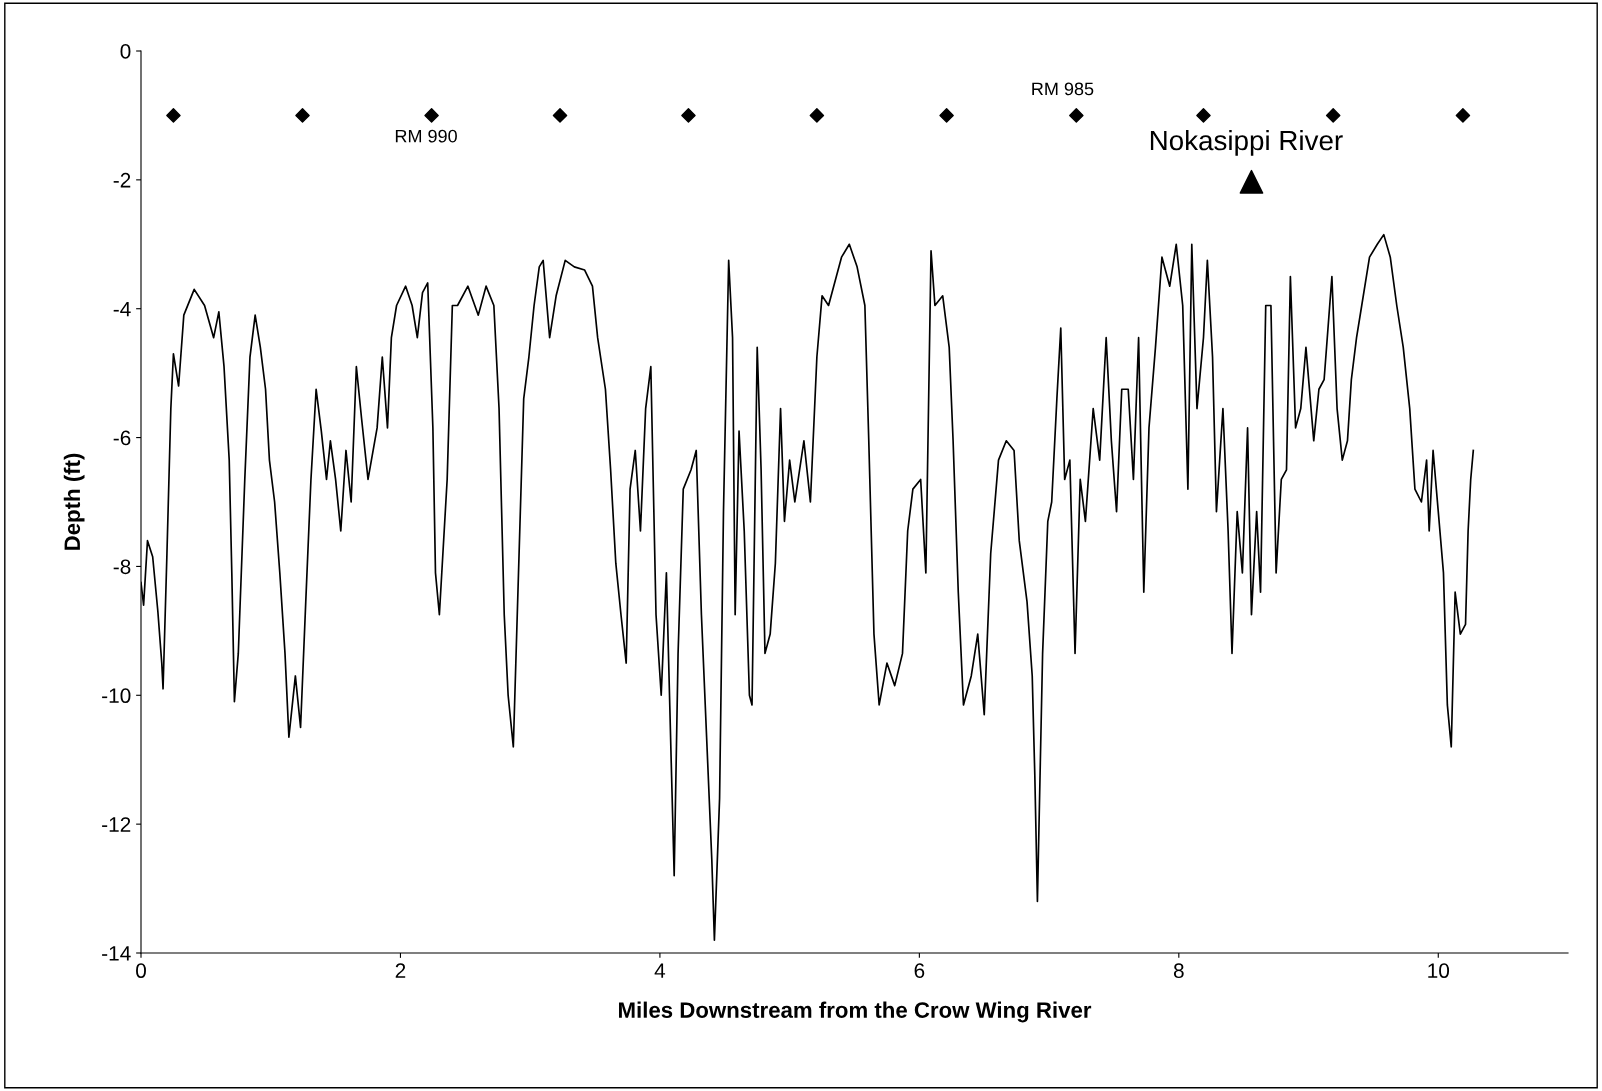 The width and height of the screenshot is (1602, 1091). What do you see at coordinates (116, 696) in the screenshot?
I see `y-tick-label: -10` at bounding box center [116, 696].